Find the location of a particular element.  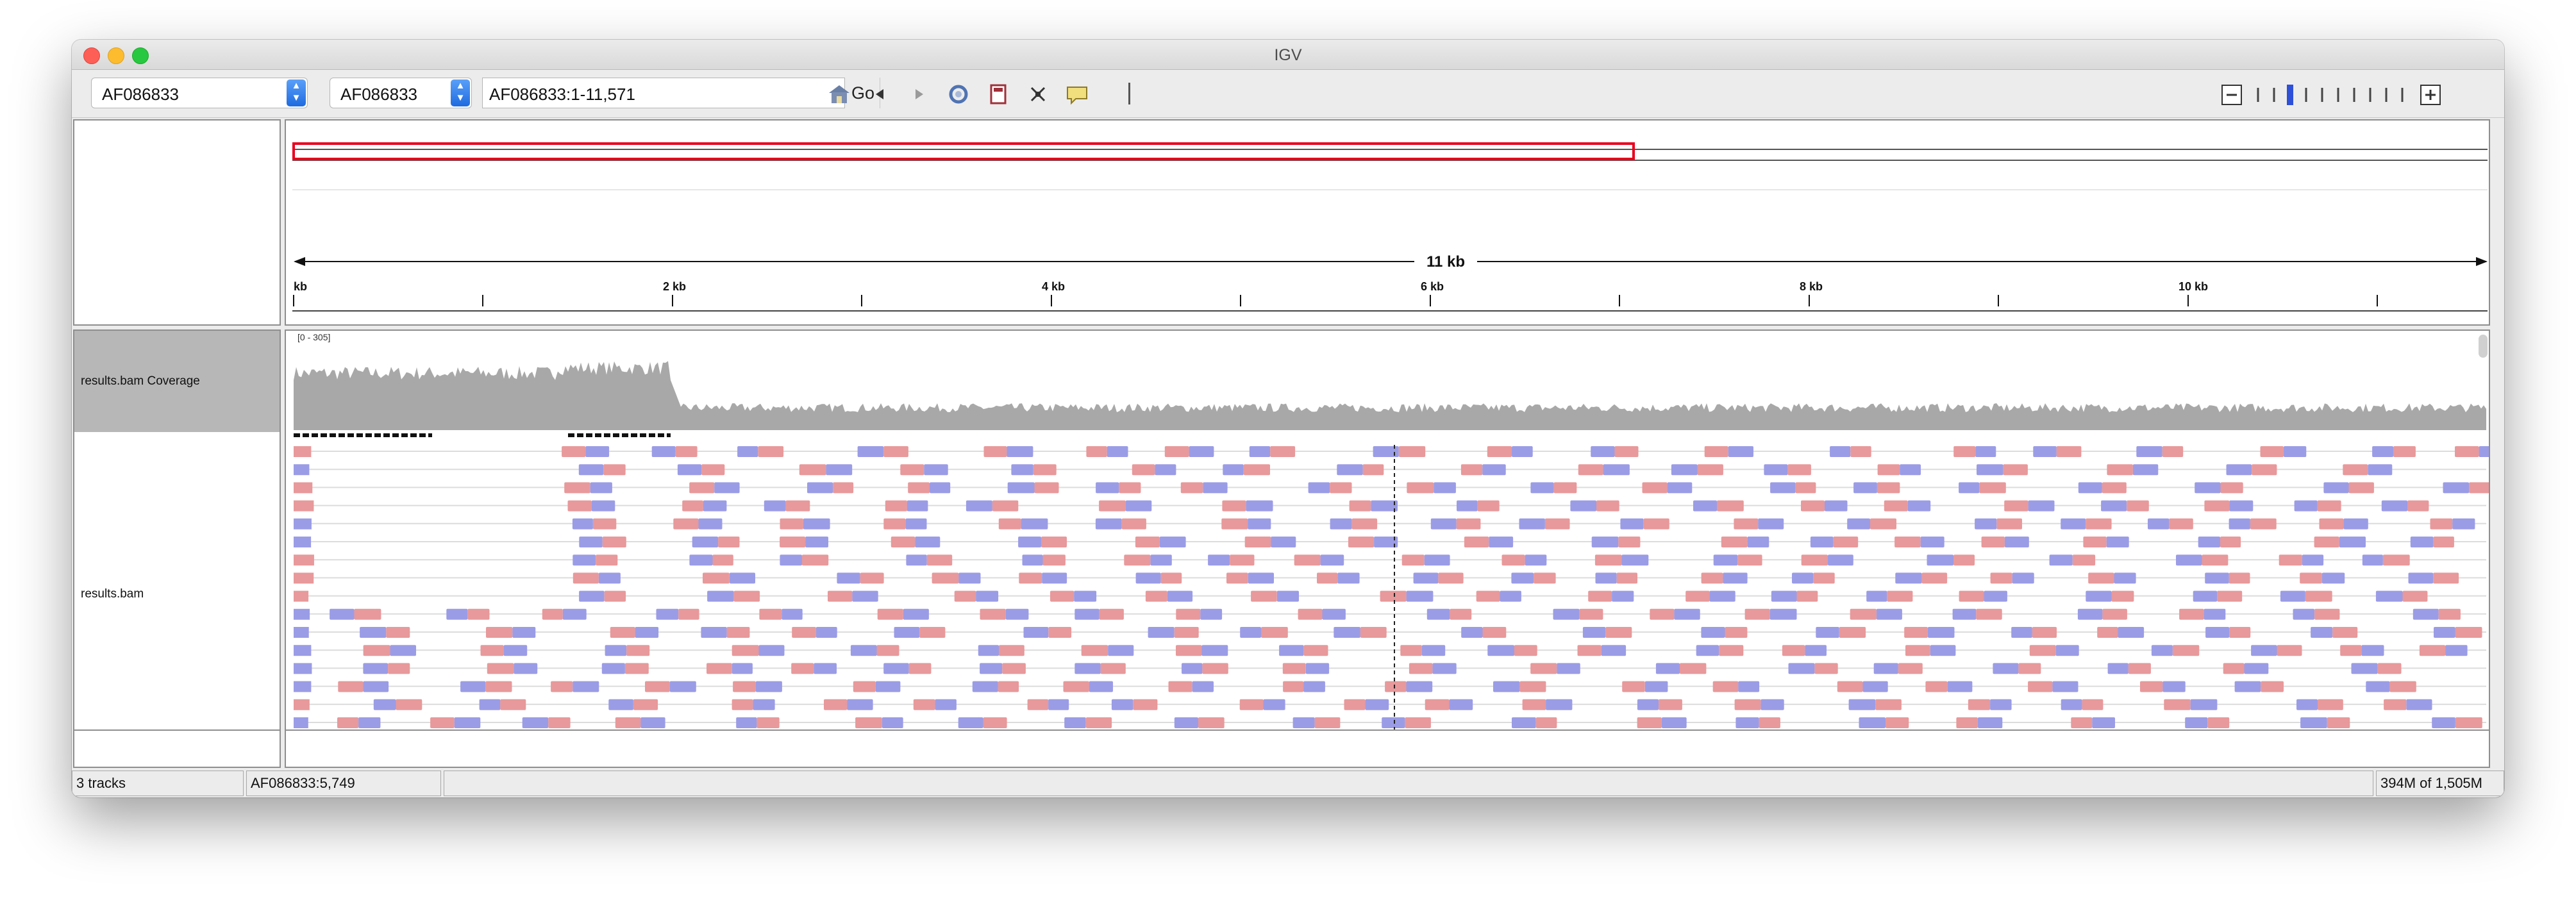

minimize-button is located at coordinates (116, 56).